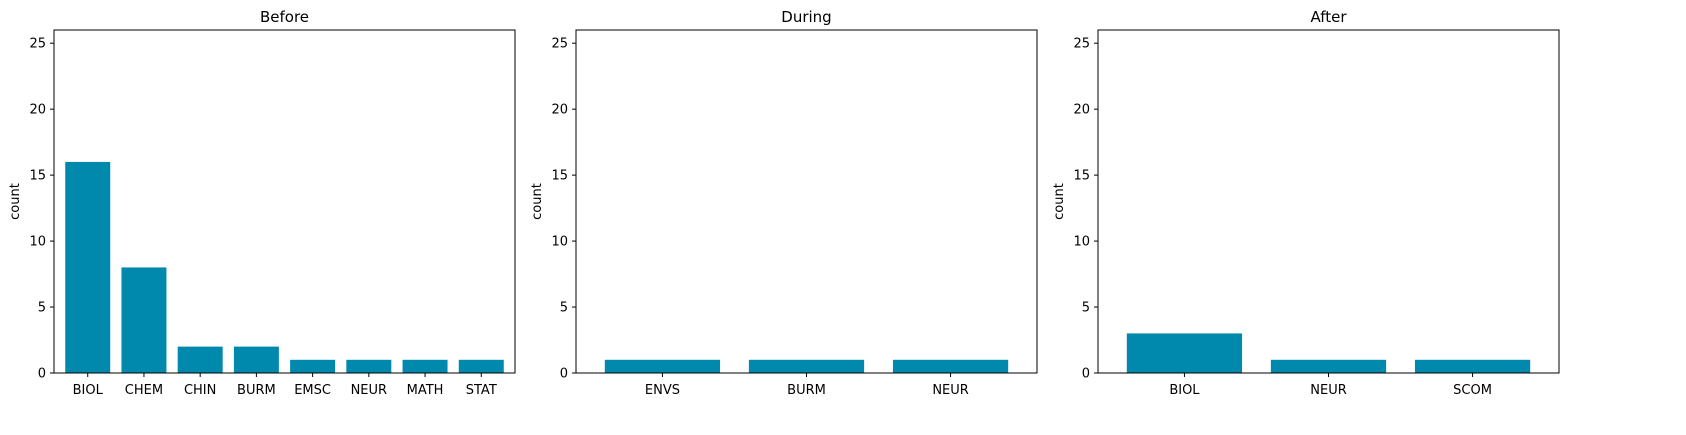  What do you see at coordinates (806, 17) in the screenshot?
I see `chart-title: During` at bounding box center [806, 17].